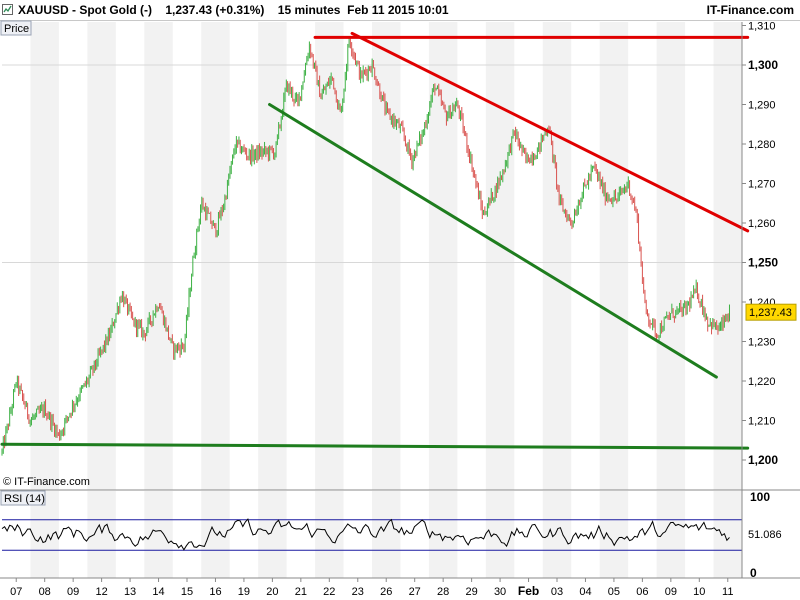 This screenshot has width=800, height=600. What do you see at coordinates (189, 10) in the screenshot?
I see `last-price: 1,237.43` at bounding box center [189, 10].